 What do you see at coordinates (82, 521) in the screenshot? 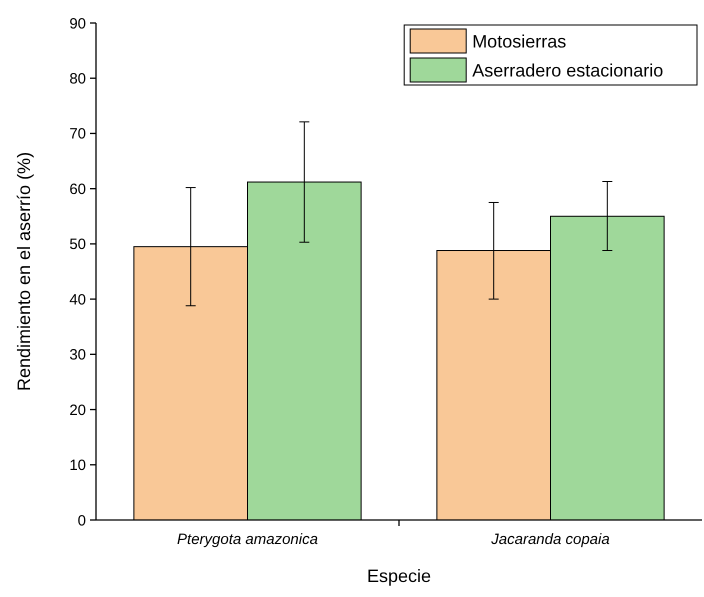
I see `y-tick-label: 0` at bounding box center [82, 521].